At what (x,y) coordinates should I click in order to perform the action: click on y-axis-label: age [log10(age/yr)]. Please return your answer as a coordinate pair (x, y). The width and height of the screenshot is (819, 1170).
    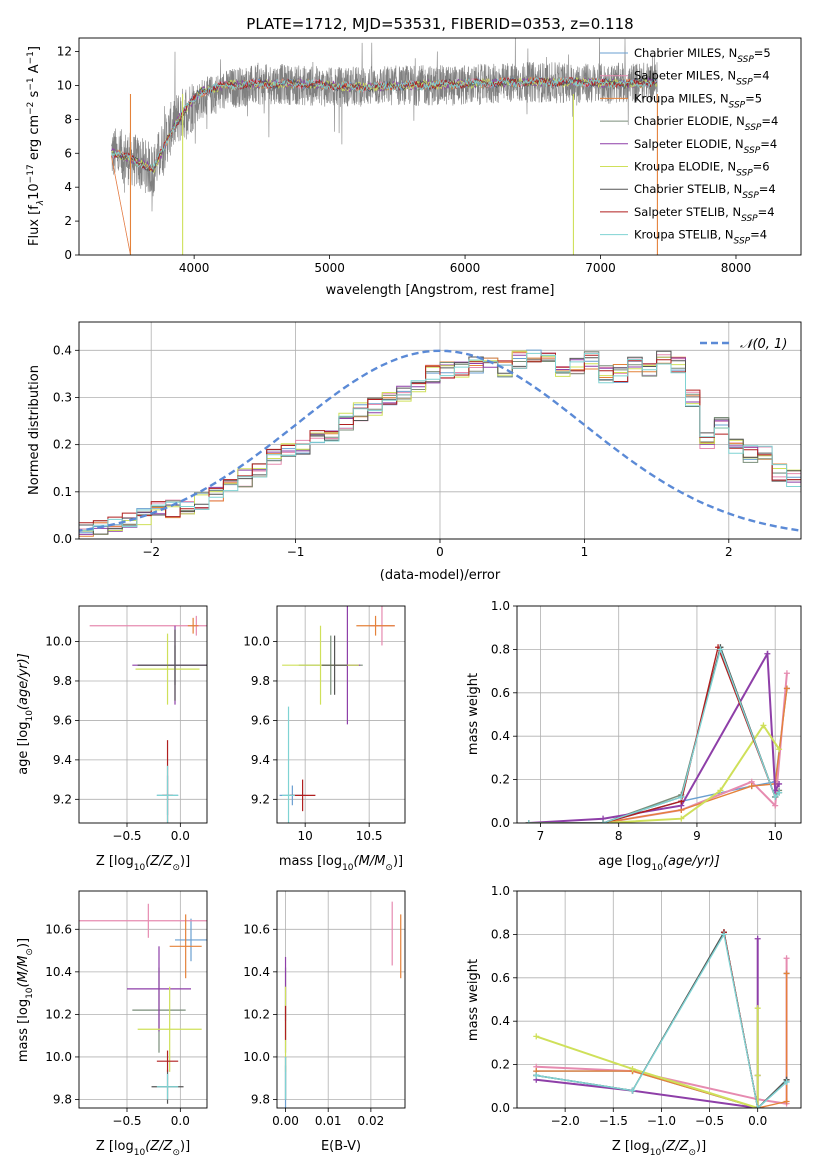
    Looking at the image, I should click on (25, 714).